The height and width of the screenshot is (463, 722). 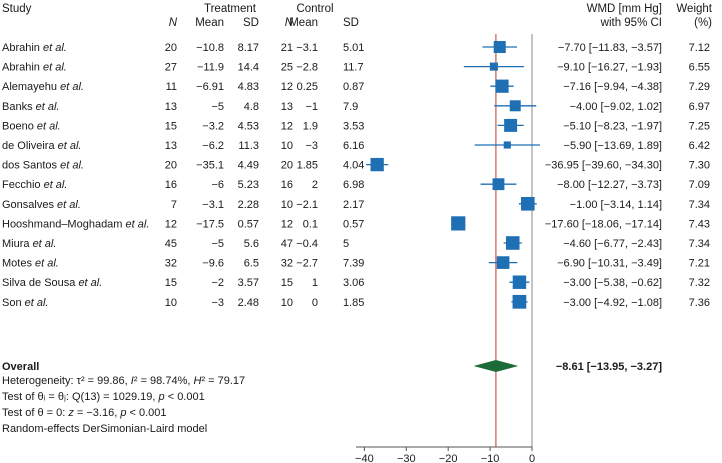 I want to click on stats-segment: p, so click(x=161, y=397).